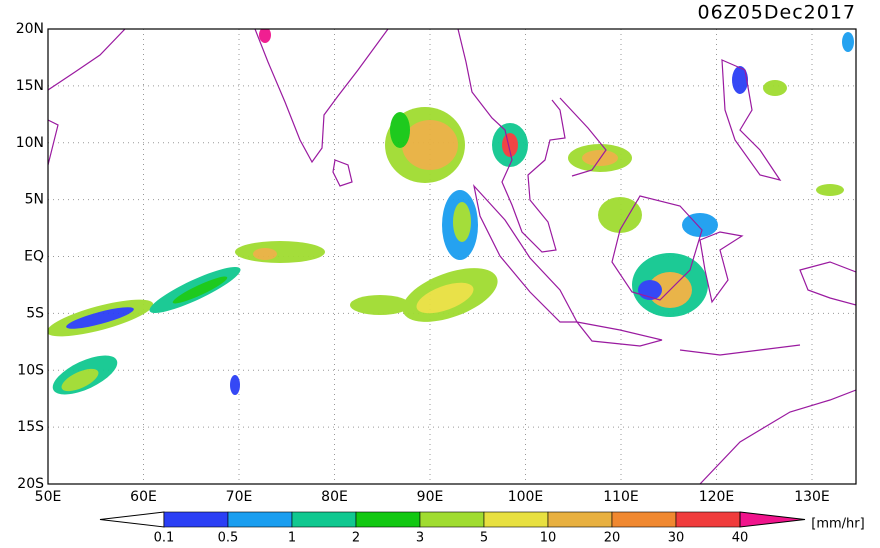  What do you see at coordinates (812, 497) in the screenshot?
I see `lon-label: 130E` at bounding box center [812, 497].